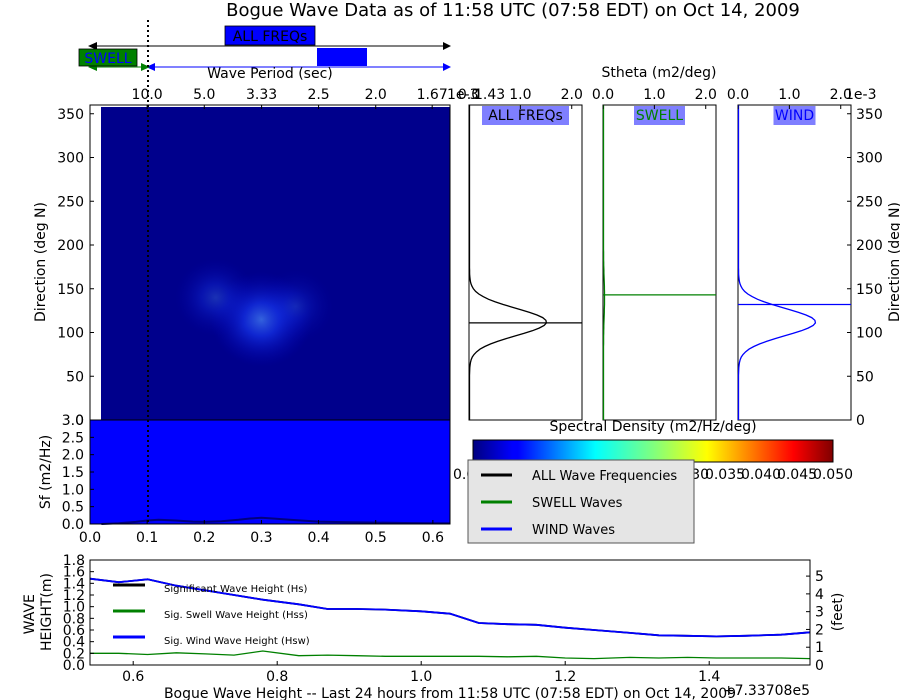 The width and height of the screenshot is (900, 700). What do you see at coordinates (869, 246) in the screenshot?
I see `stheta-dir-tick-label: 200` at bounding box center [869, 246].